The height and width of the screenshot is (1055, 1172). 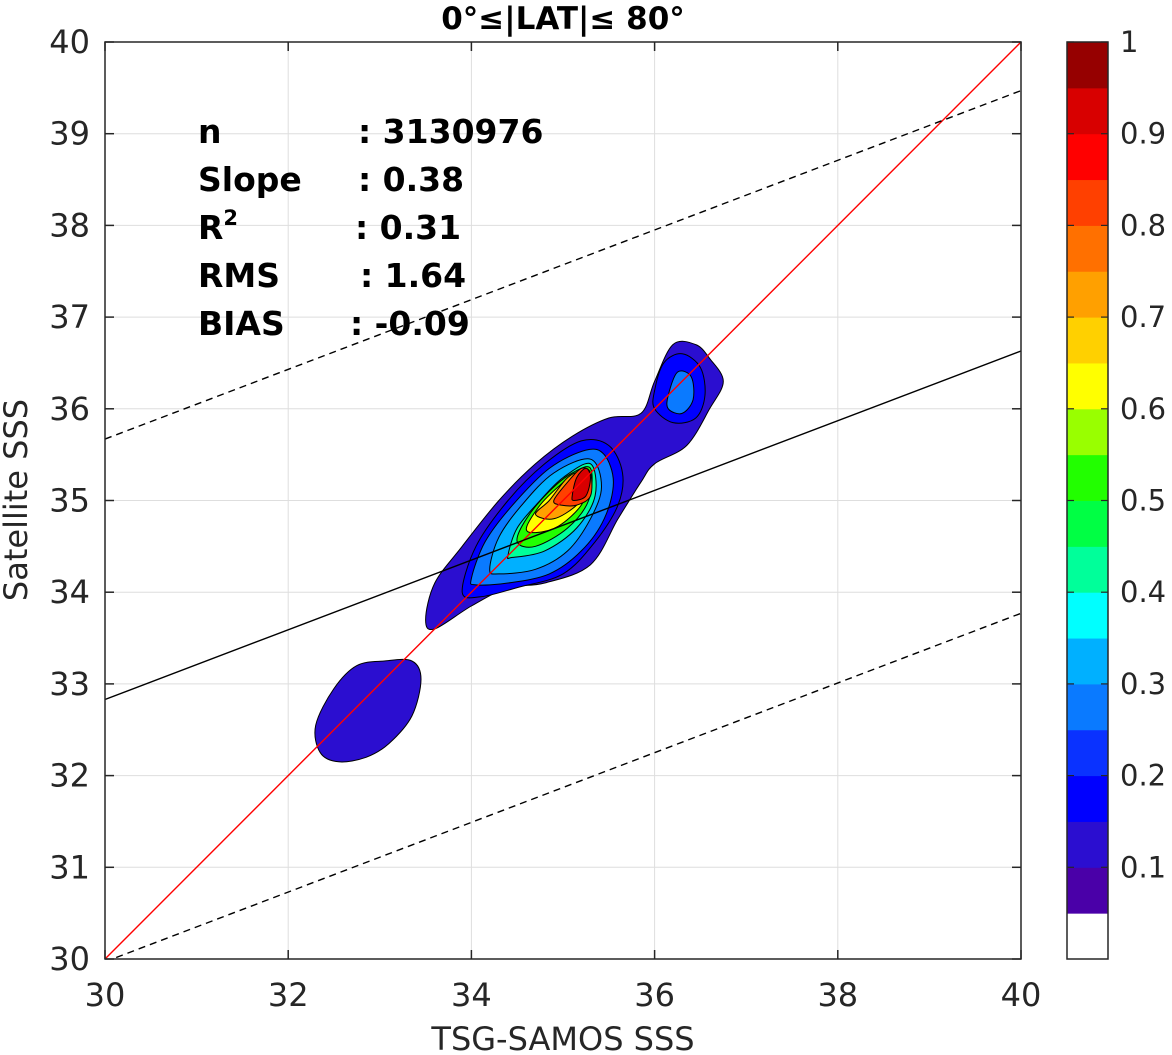 What do you see at coordinates (471, 995) in the screenshot?
I see `x-tick-label-2: 34` at bounding box center [471, 995].